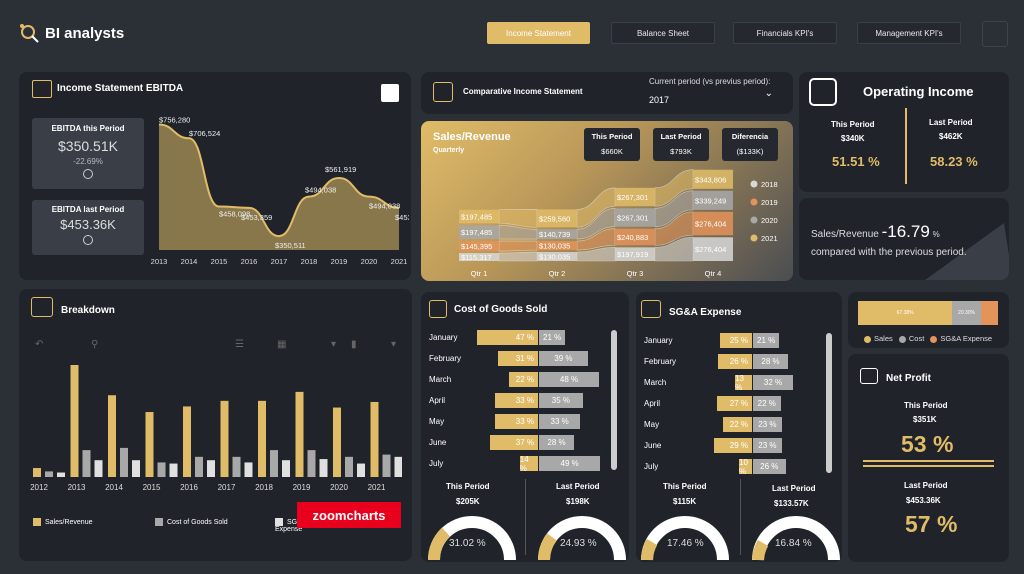 The height and width of the screenshot is (574, 1024). What do you see at coordinates (925, 419) in the screenshot?
I see `net-this-value: $351K` at bounding box center [925, 419].